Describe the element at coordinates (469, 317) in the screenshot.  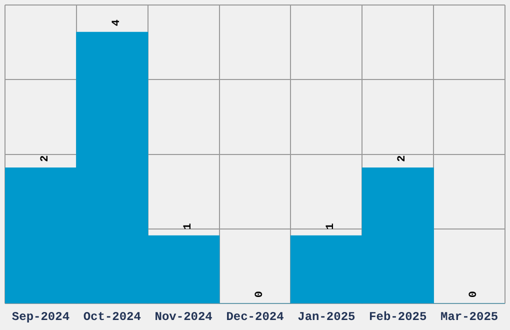
I see `x-tick-label: Mar-2025` at that location.